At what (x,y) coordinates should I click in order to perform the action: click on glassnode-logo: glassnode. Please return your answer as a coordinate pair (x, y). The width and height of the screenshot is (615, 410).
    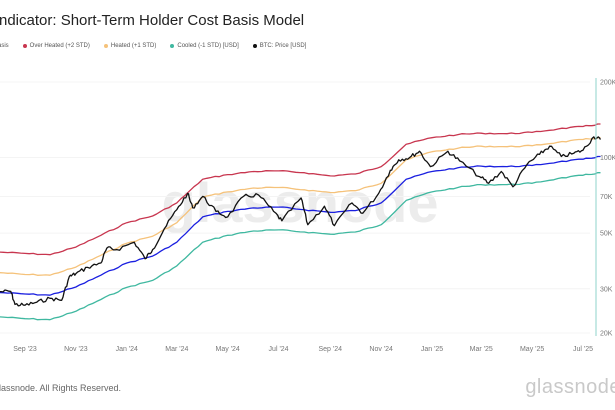
    Looking at the image, I should click on (570, 387).